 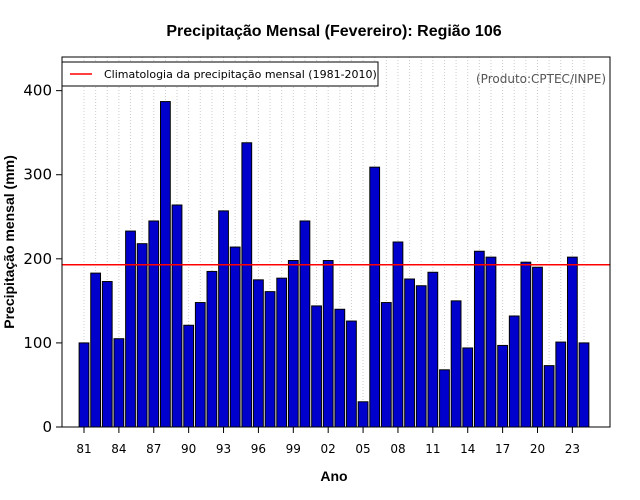 I want to click on bar-2021, so click(x=549, y=396).